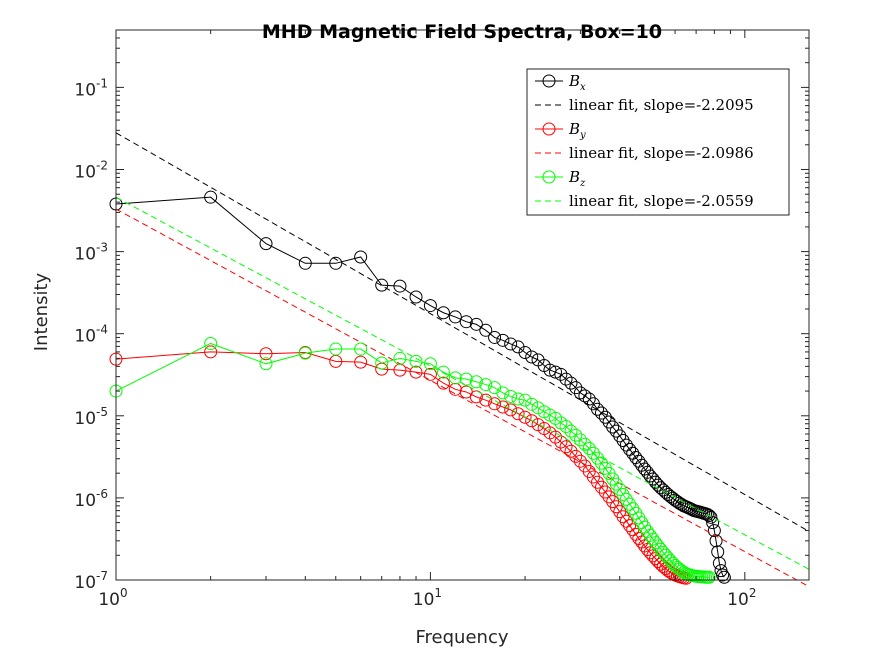 The height and width of the screenshot is (656, 894). What do you see at coordinates (577, 82) in the screenshot?
I see `legend-label: Bx` at bounding box center [577, 82].